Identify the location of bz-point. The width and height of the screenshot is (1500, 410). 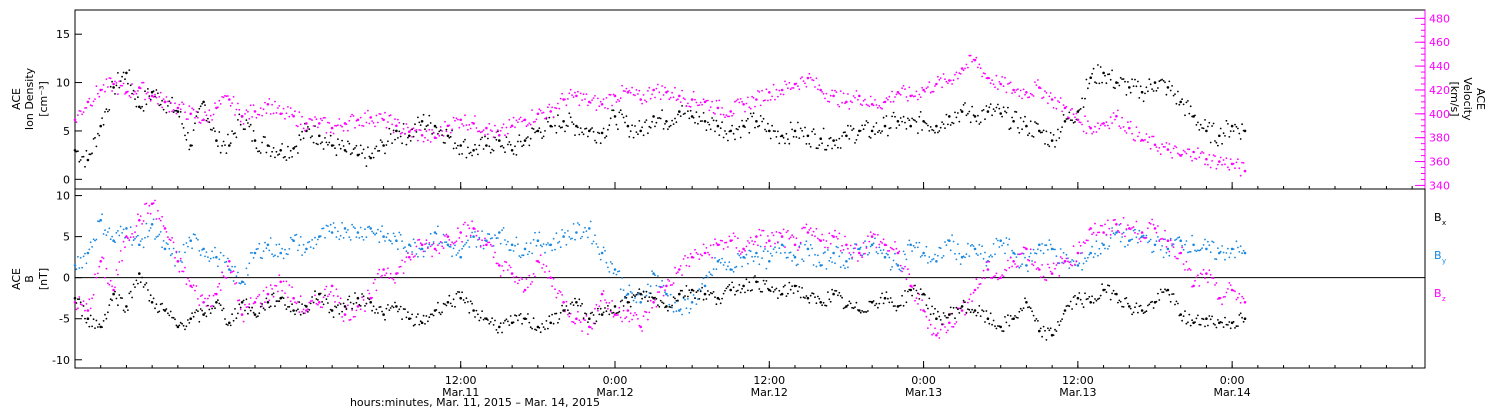
(1013, 261).